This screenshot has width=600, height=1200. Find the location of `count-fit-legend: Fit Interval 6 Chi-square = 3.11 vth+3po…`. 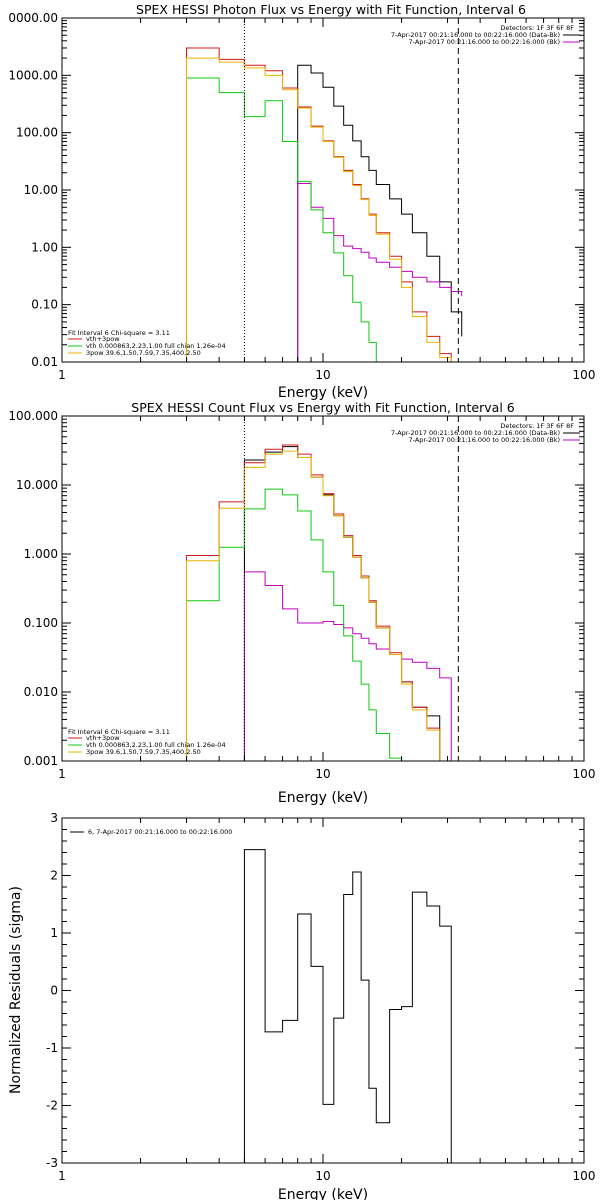

count-fit-legend: Fit Interval 6 Chi-square = 3.11 vth+3po… is located at coordinates (147, 742).